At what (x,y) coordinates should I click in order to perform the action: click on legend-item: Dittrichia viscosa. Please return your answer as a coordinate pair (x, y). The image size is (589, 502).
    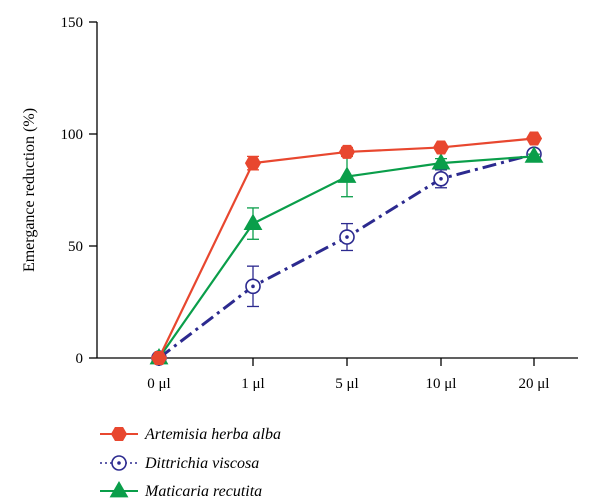
    Looking at the image, I should click on (179, 463).